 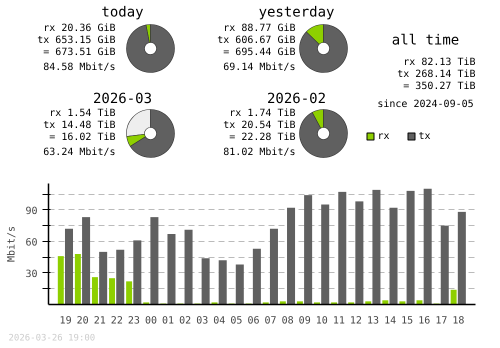 I want to click on y-axis-title: Mbit/s, so click(x=12, y=244).